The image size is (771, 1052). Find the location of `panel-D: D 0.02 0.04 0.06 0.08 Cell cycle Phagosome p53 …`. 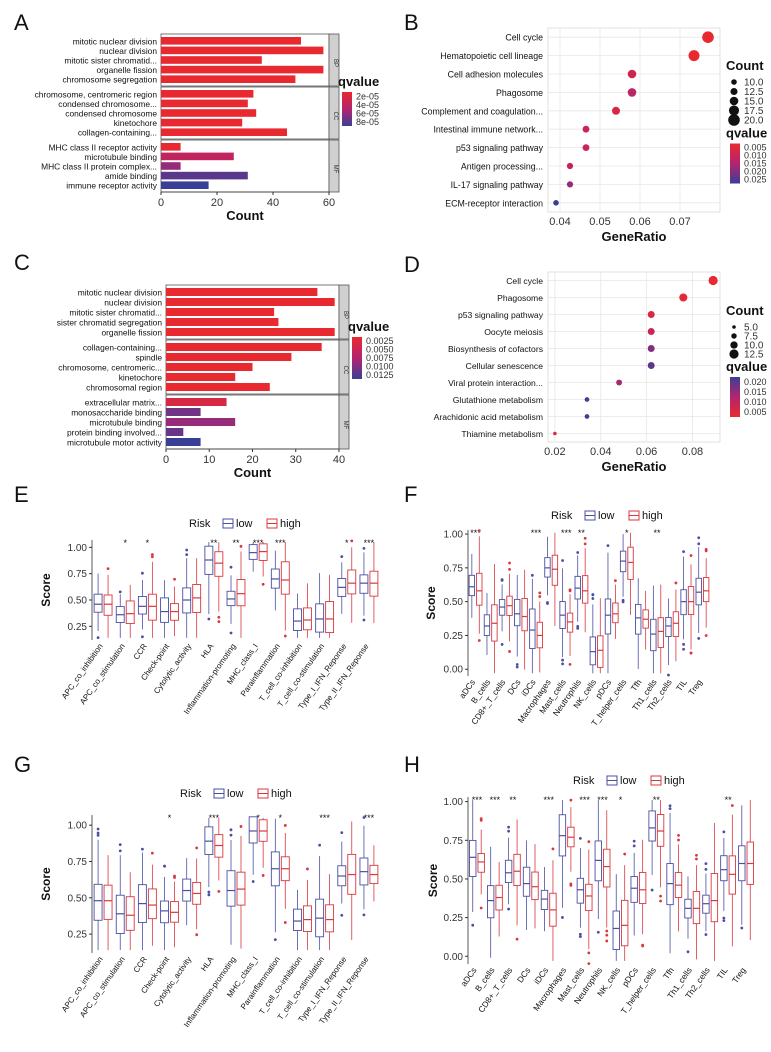

panel-D: D 0.02 0.04 0.06 0.08 Cell cycle Phagosome p53 … is located at coordinates (585, 363).